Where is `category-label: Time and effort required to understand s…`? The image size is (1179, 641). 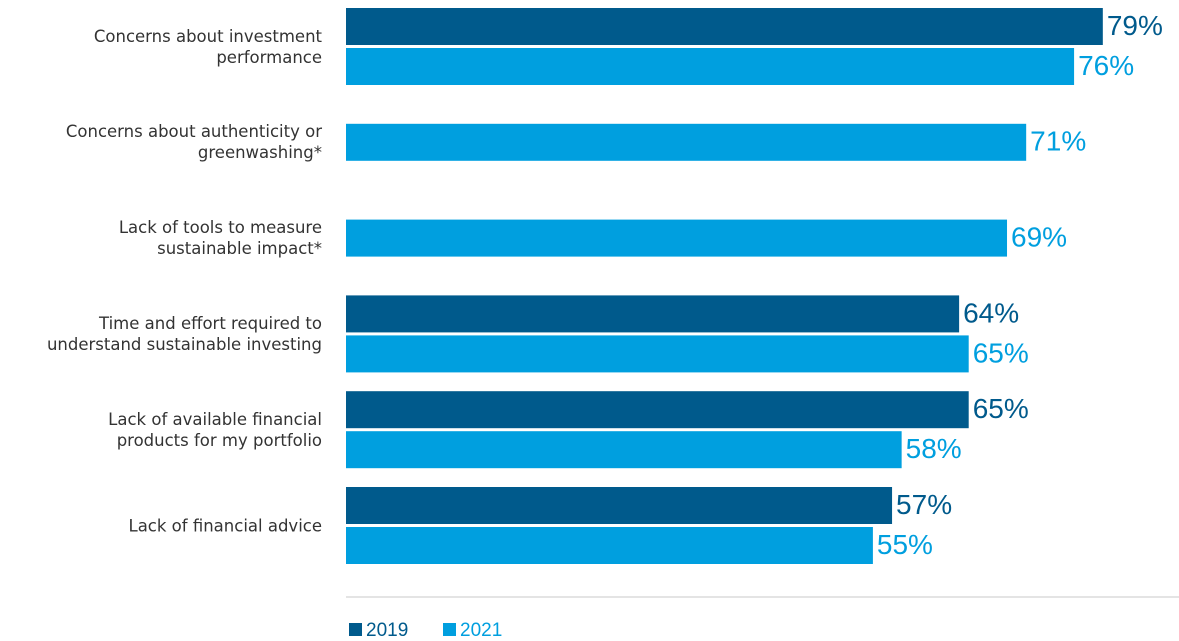
category-label: Time and effort required to understand s… is located at coordinates (184, 333).